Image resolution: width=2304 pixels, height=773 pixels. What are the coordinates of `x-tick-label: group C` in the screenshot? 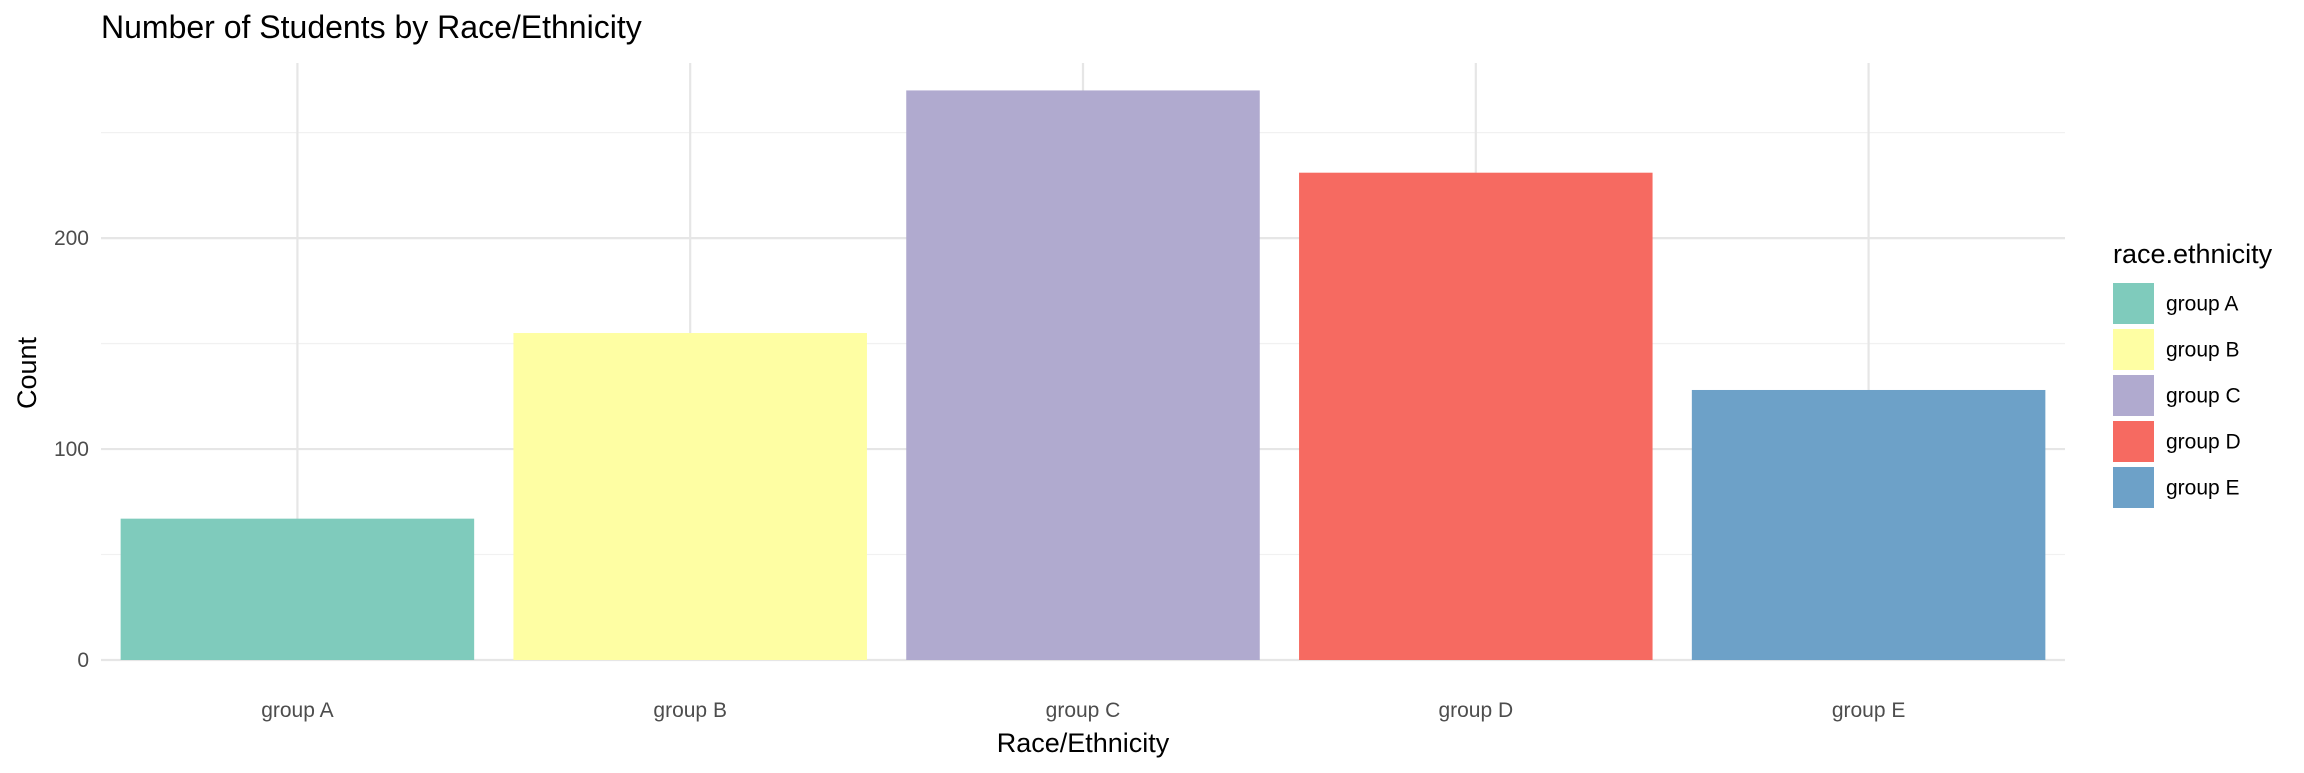 It's located at (1083, 710).